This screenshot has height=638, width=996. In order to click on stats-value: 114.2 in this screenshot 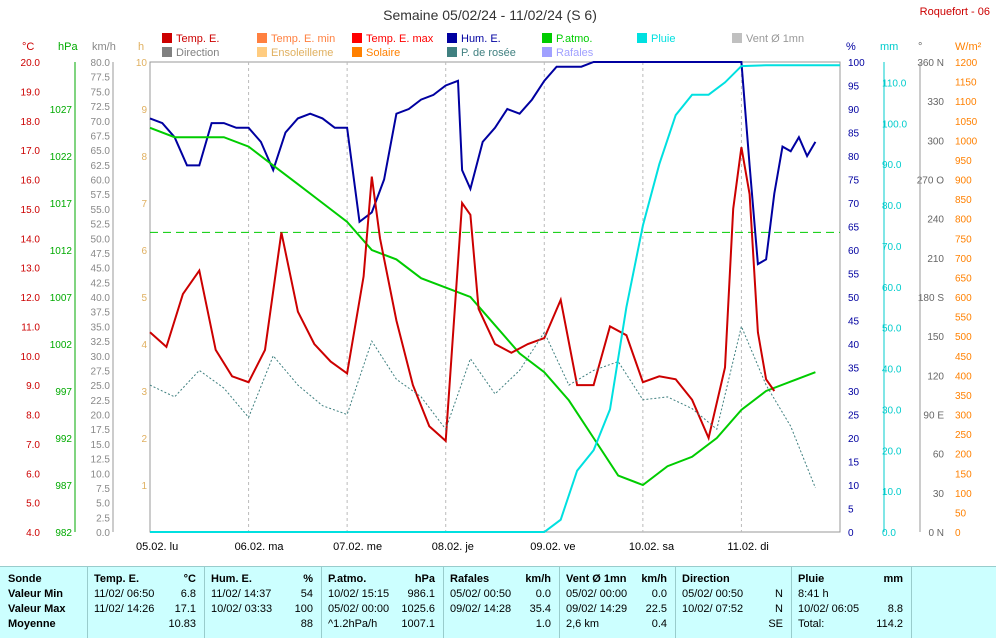, I will do `click(889, 624)`.